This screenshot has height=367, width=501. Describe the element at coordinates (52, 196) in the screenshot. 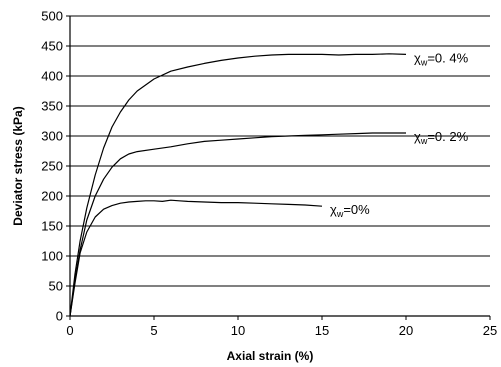

I see `y-tick-label-200: 200` at that location.